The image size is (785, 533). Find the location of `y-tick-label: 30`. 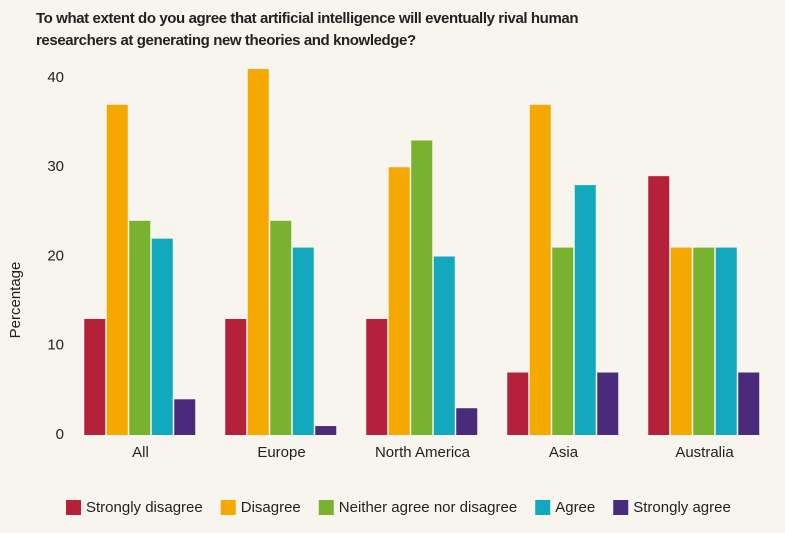

y-tick-label: 30 is located at coordinates (55, 166).